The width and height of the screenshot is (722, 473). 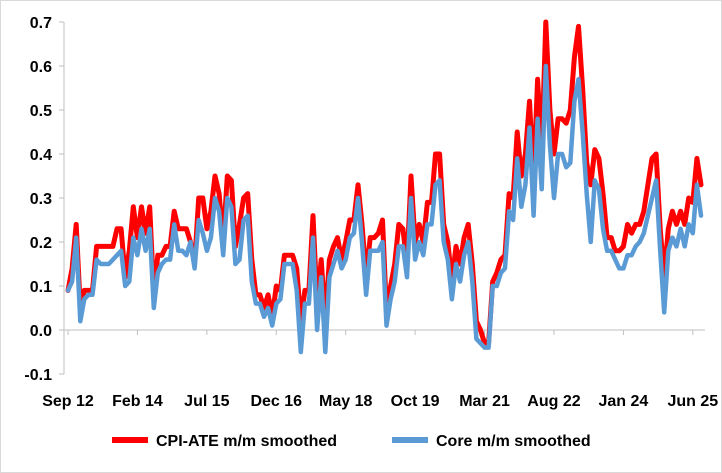 I want to click on legend-label: Core m/m smoothed, so click(x=513, y=441).